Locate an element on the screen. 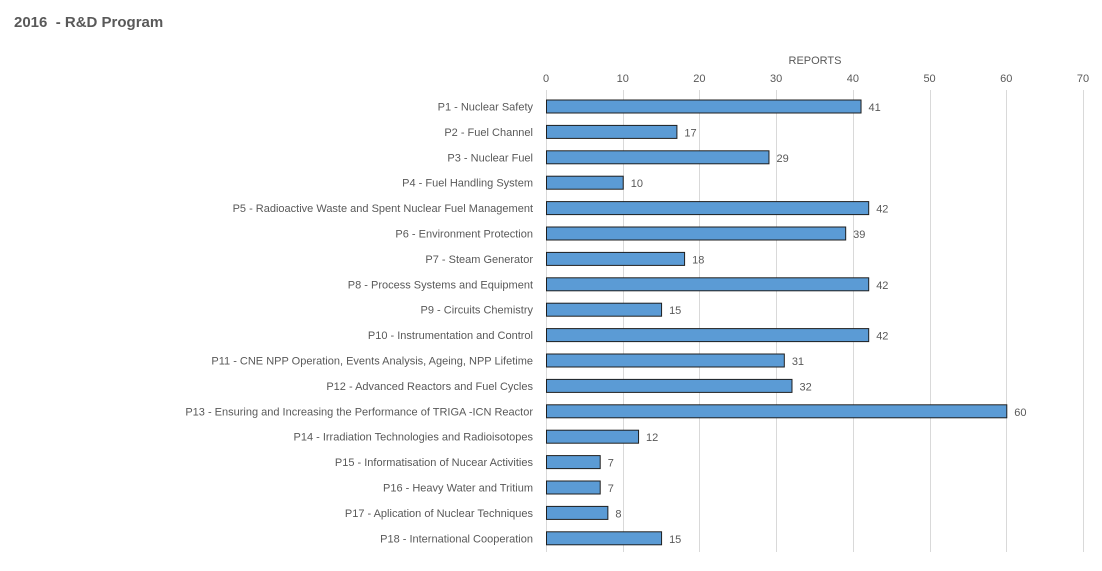 This screenshot has height=571, width=1102. category-label: P17 - Aplication of Nuclear Techniques is located at coordinates (439, 514).